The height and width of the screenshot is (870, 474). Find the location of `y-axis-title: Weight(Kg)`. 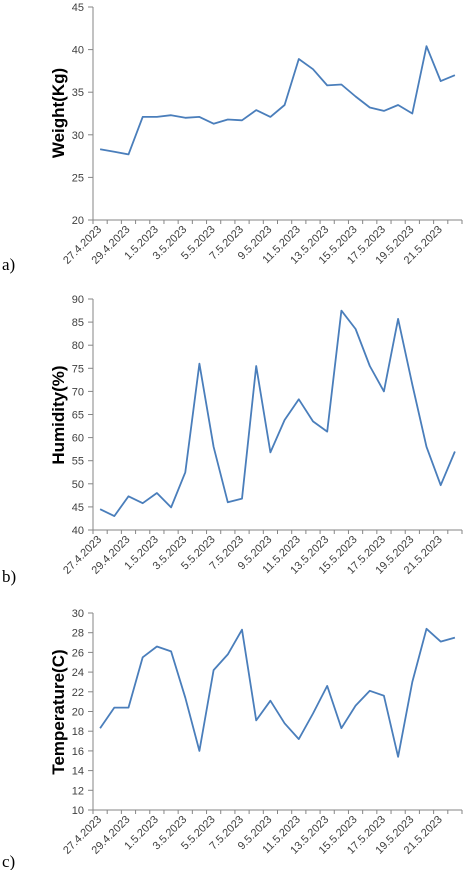

y-axis-title: Weight(Kg) is located at coordinates (58, 113).